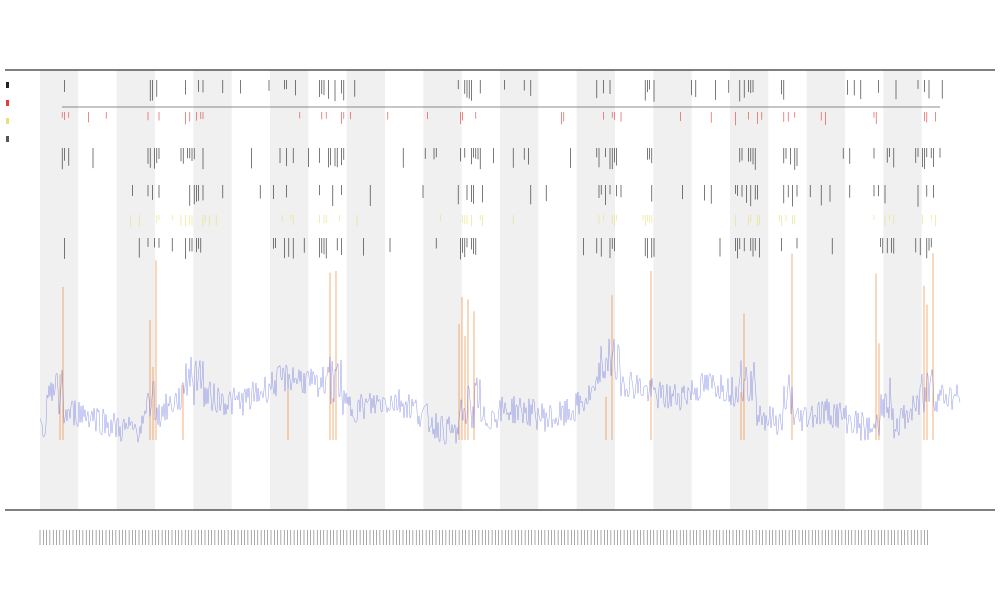 The height and width of the screenshot is (605, 1000). Describe the element at coordinates (7, 112) in the screenshot. I see `legend` at that location.